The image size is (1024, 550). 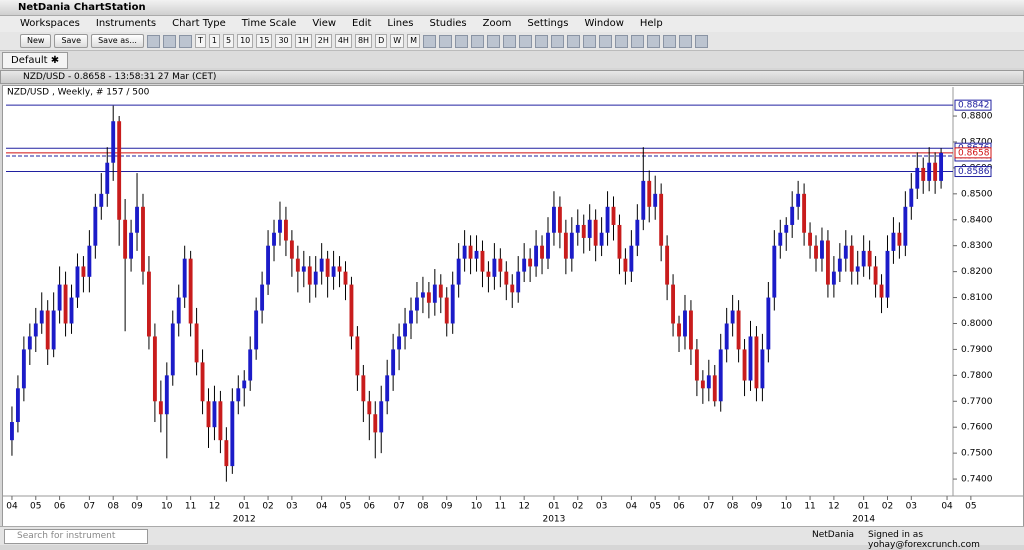 What do you see at coordinates (137, 507) in the screenshot?
I see `x-tick-label: 09` at bounding box center [137, 507].